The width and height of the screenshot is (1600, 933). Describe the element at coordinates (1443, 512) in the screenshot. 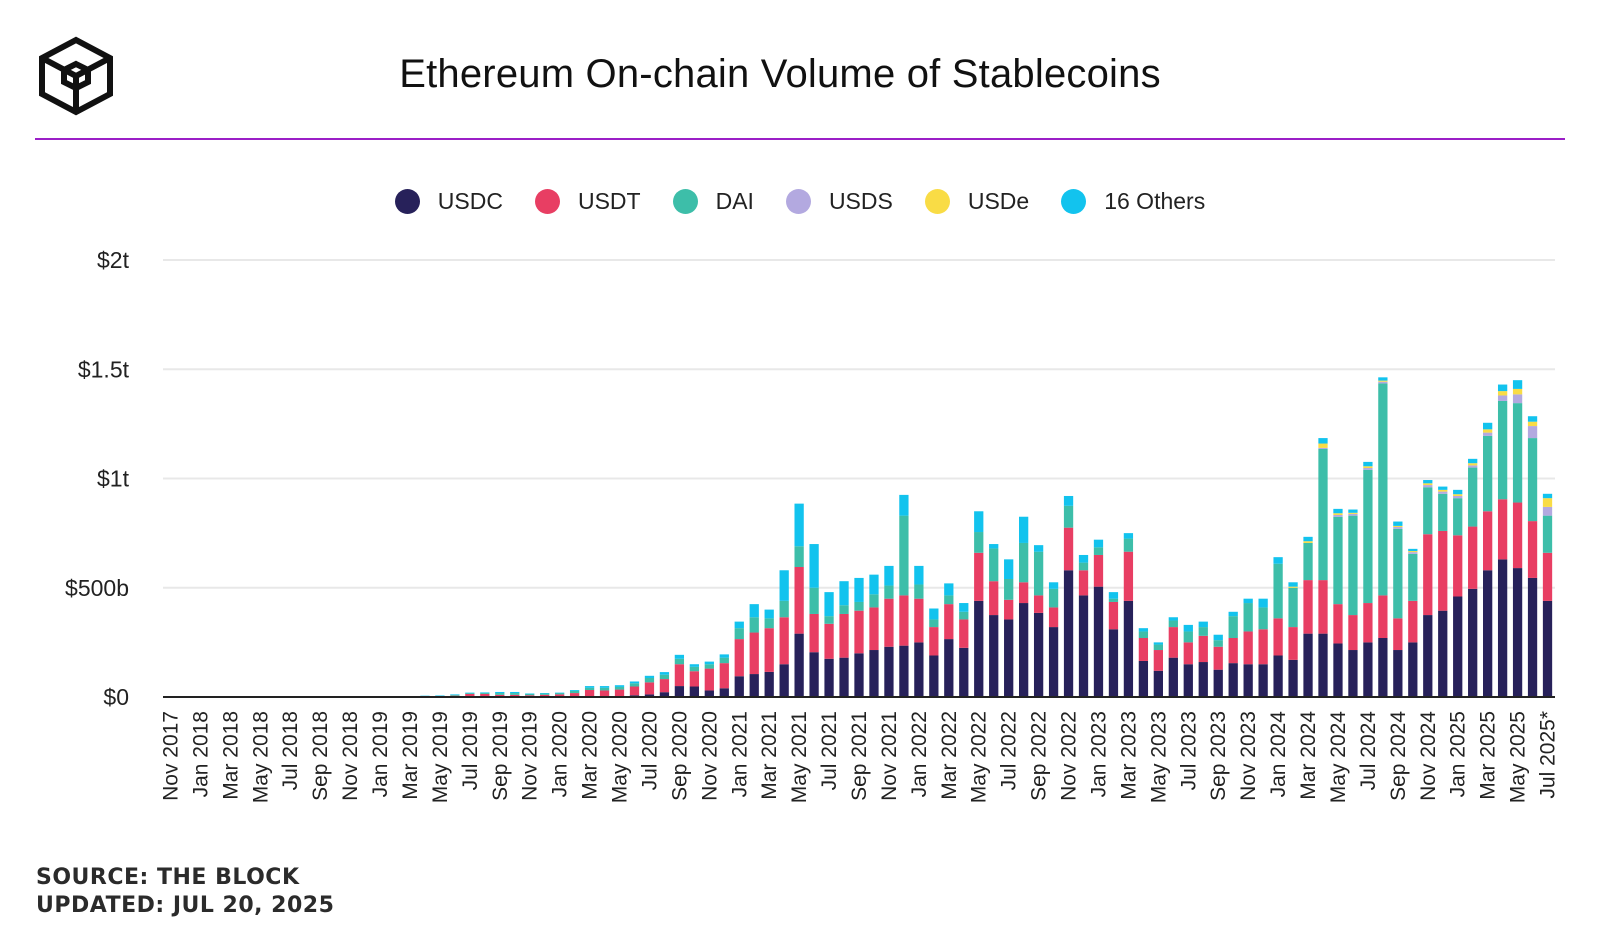

I see `bar-dai-dec-2024` at that location.